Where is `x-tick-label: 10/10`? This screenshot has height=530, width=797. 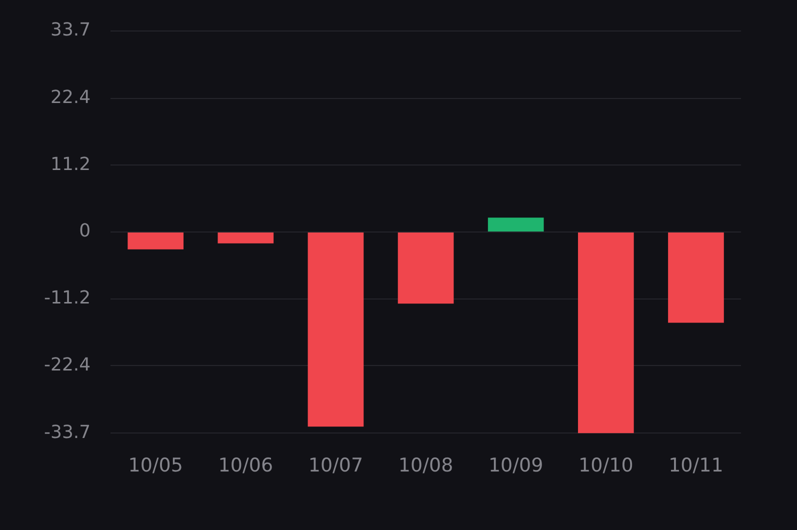
x-tick-label: 10/10 is located at coordinates (606, 465).